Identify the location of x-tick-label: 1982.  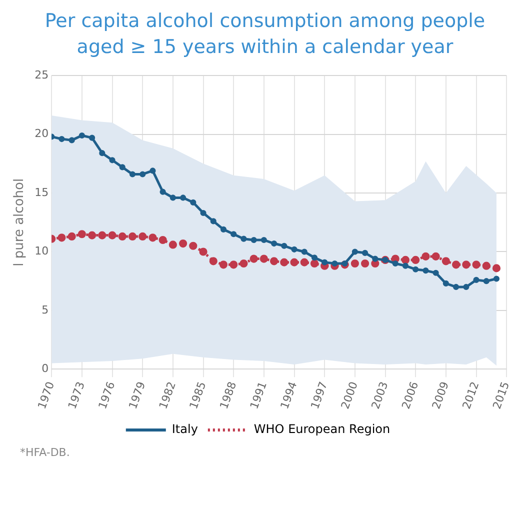
(167, 395).